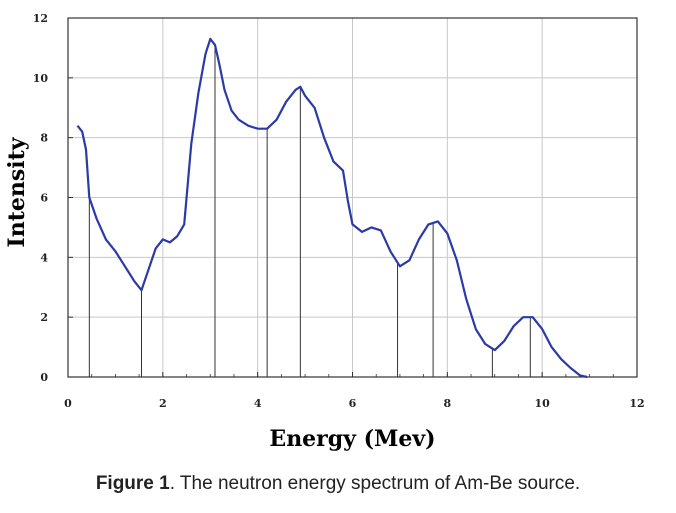 The height and width of the screenshot is (513, 676). I want to click on y-tick-label: 10, so click(41, 78).